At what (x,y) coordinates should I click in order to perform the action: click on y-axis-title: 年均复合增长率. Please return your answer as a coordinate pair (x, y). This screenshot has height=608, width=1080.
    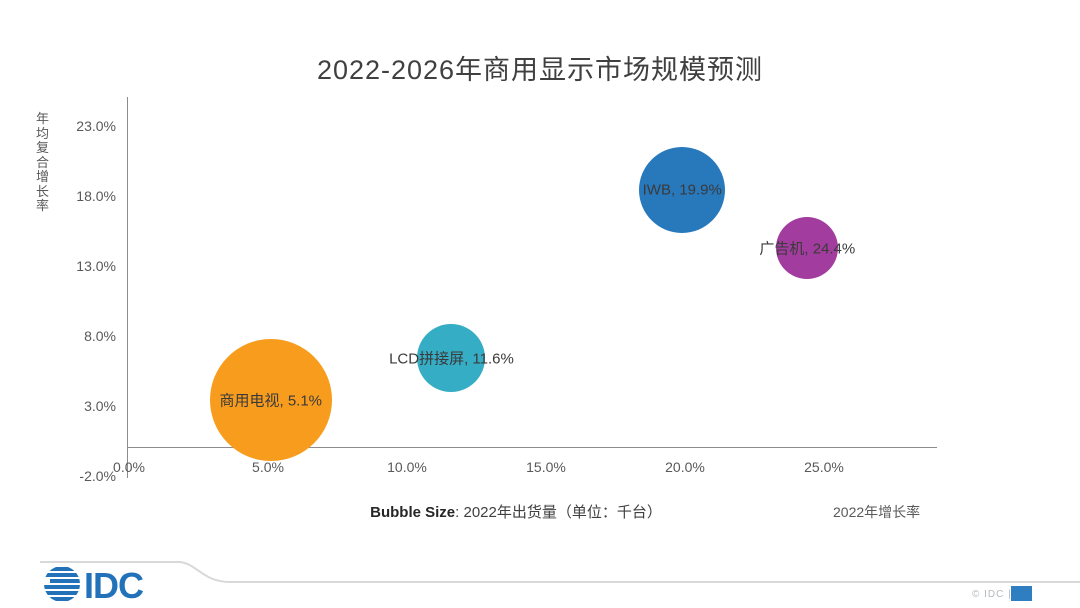
    Looking at the image, I should click on (43, 162).